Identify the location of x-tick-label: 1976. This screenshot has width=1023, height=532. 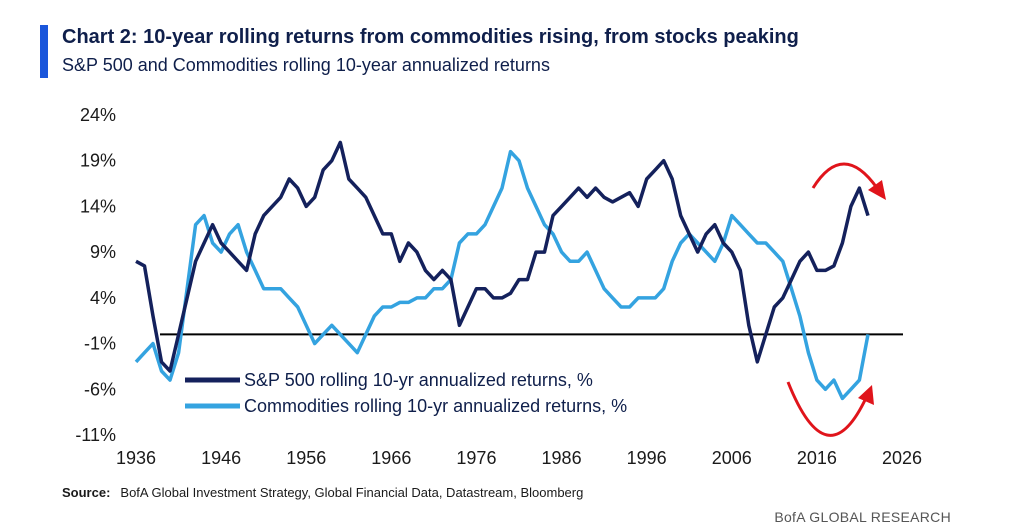
(476, 458).